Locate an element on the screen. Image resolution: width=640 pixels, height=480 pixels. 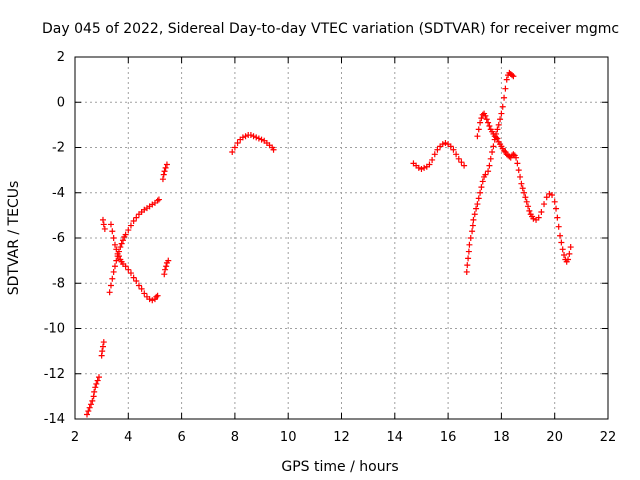
x-tick-label: 8 is located at coordinates (235, 437).